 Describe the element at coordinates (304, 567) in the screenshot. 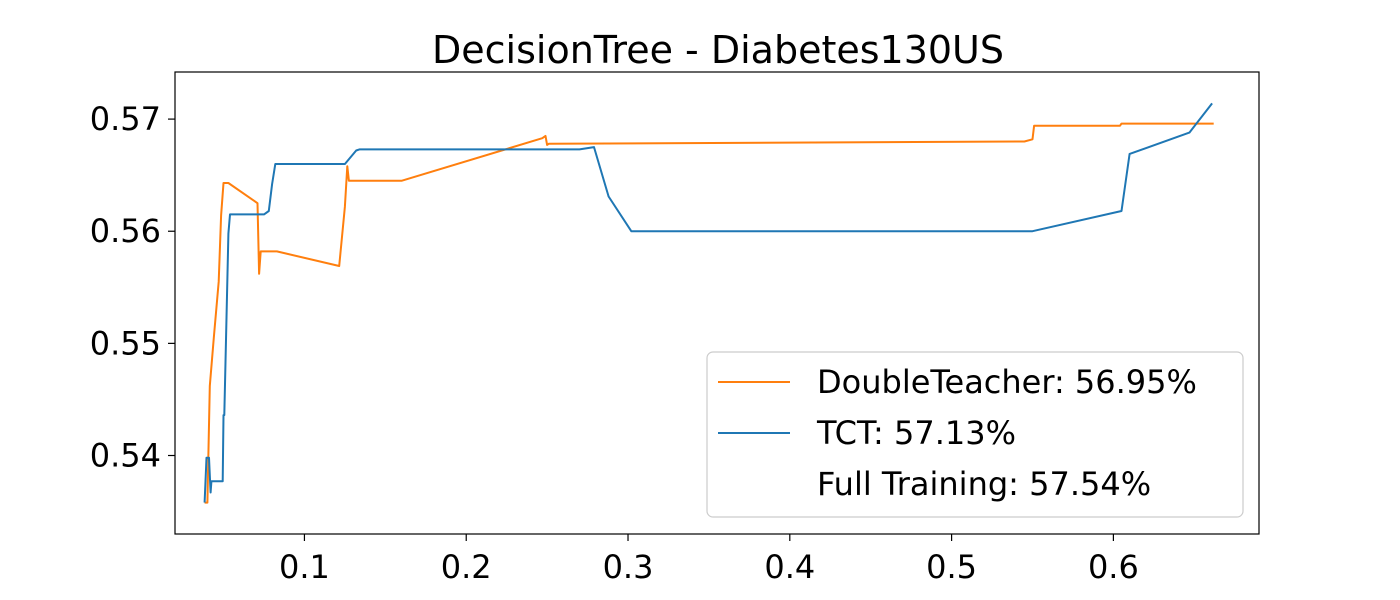

I see `x-tick-label: 0.1` at that location.